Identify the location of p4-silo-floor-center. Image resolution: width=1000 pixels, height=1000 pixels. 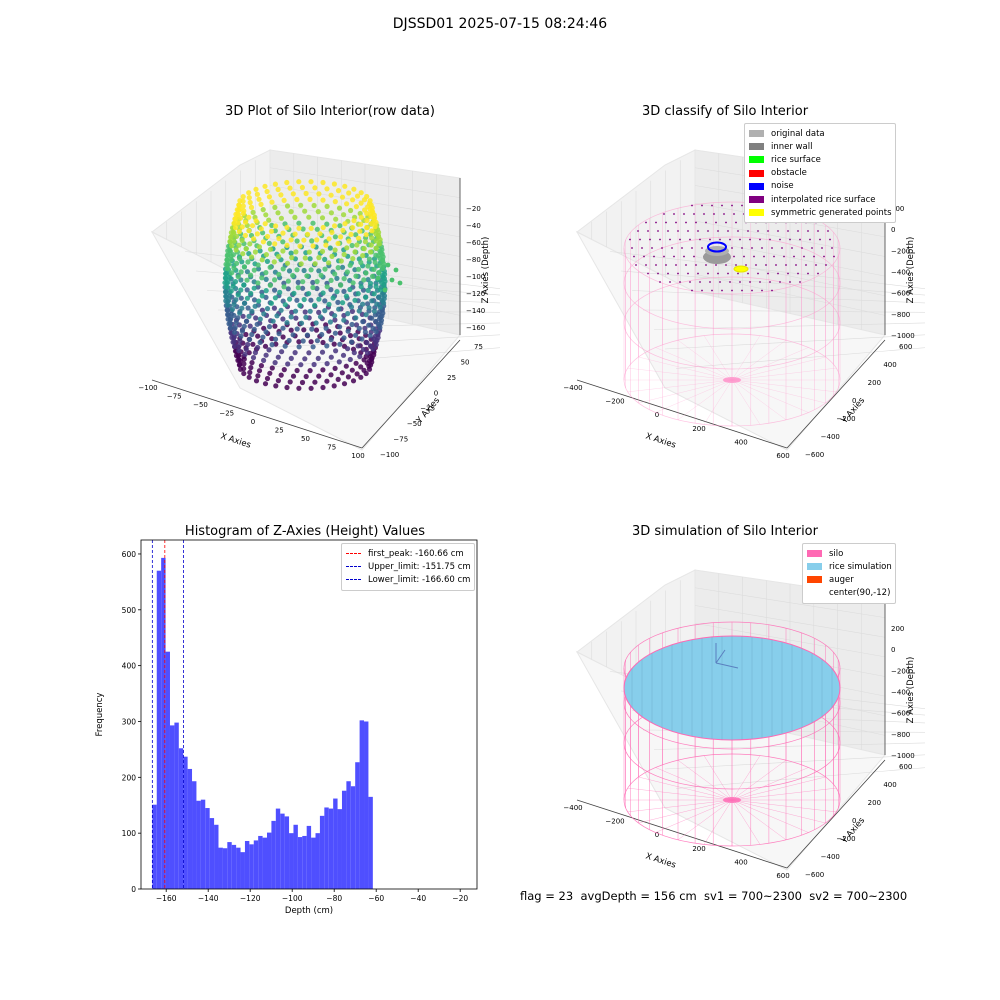
(732, 800).